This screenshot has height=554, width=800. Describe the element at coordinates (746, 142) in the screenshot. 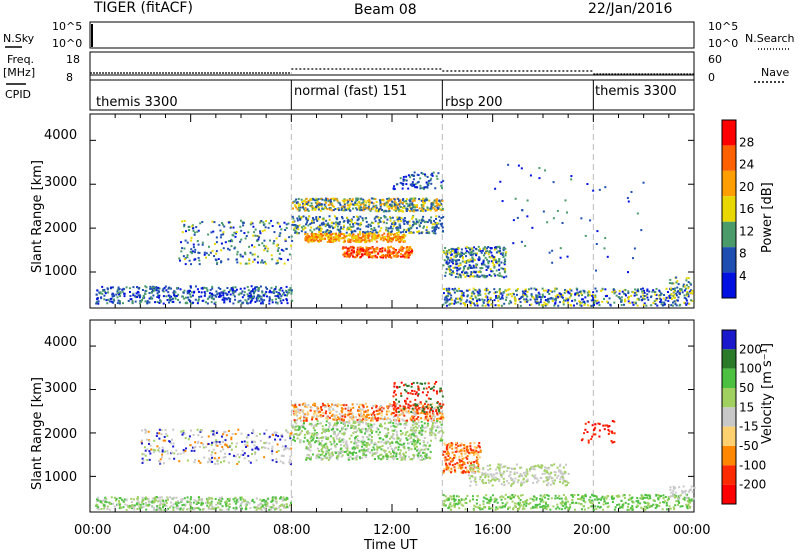

I see `power-colorbar-tick: 28` at that location.